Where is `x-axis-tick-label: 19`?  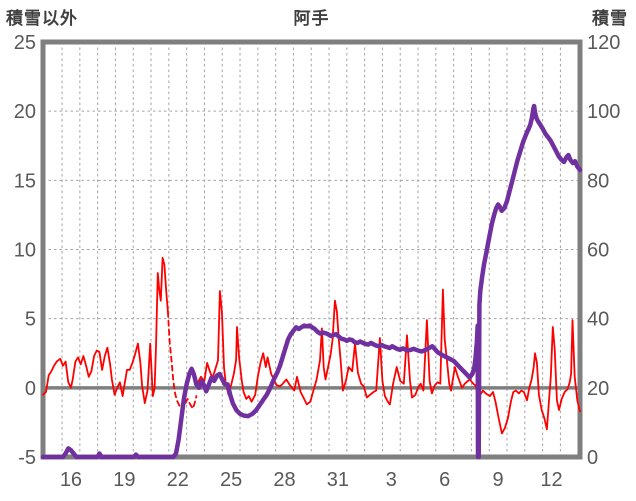
x-axis-tick-label: 19 is located at coordinates (124, 480).